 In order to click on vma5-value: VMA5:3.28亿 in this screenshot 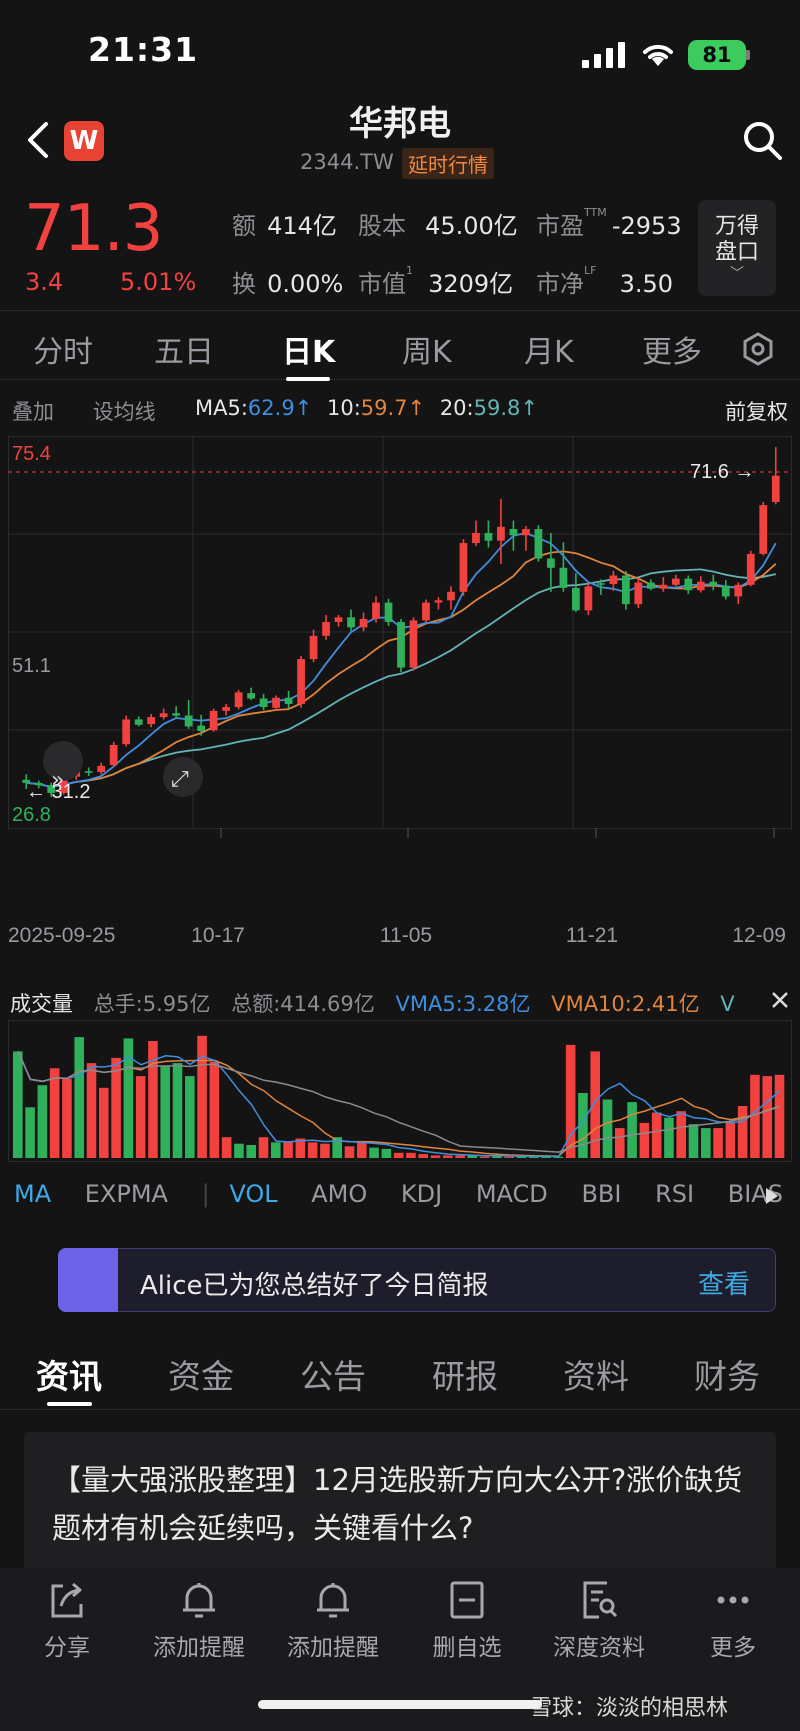, I will do `click(463, 1004)`.